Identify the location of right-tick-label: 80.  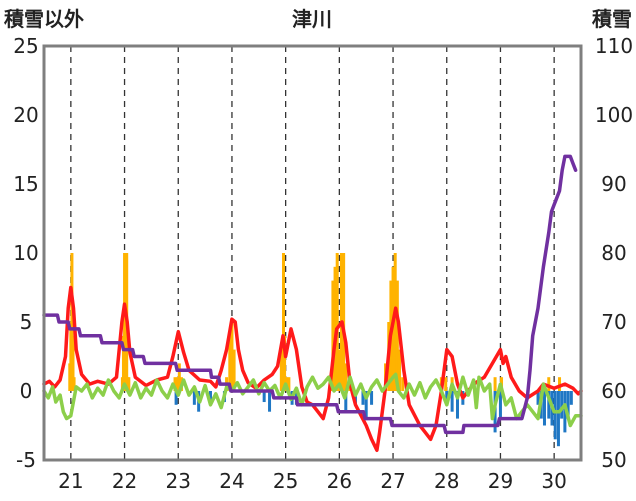
(613, 253).